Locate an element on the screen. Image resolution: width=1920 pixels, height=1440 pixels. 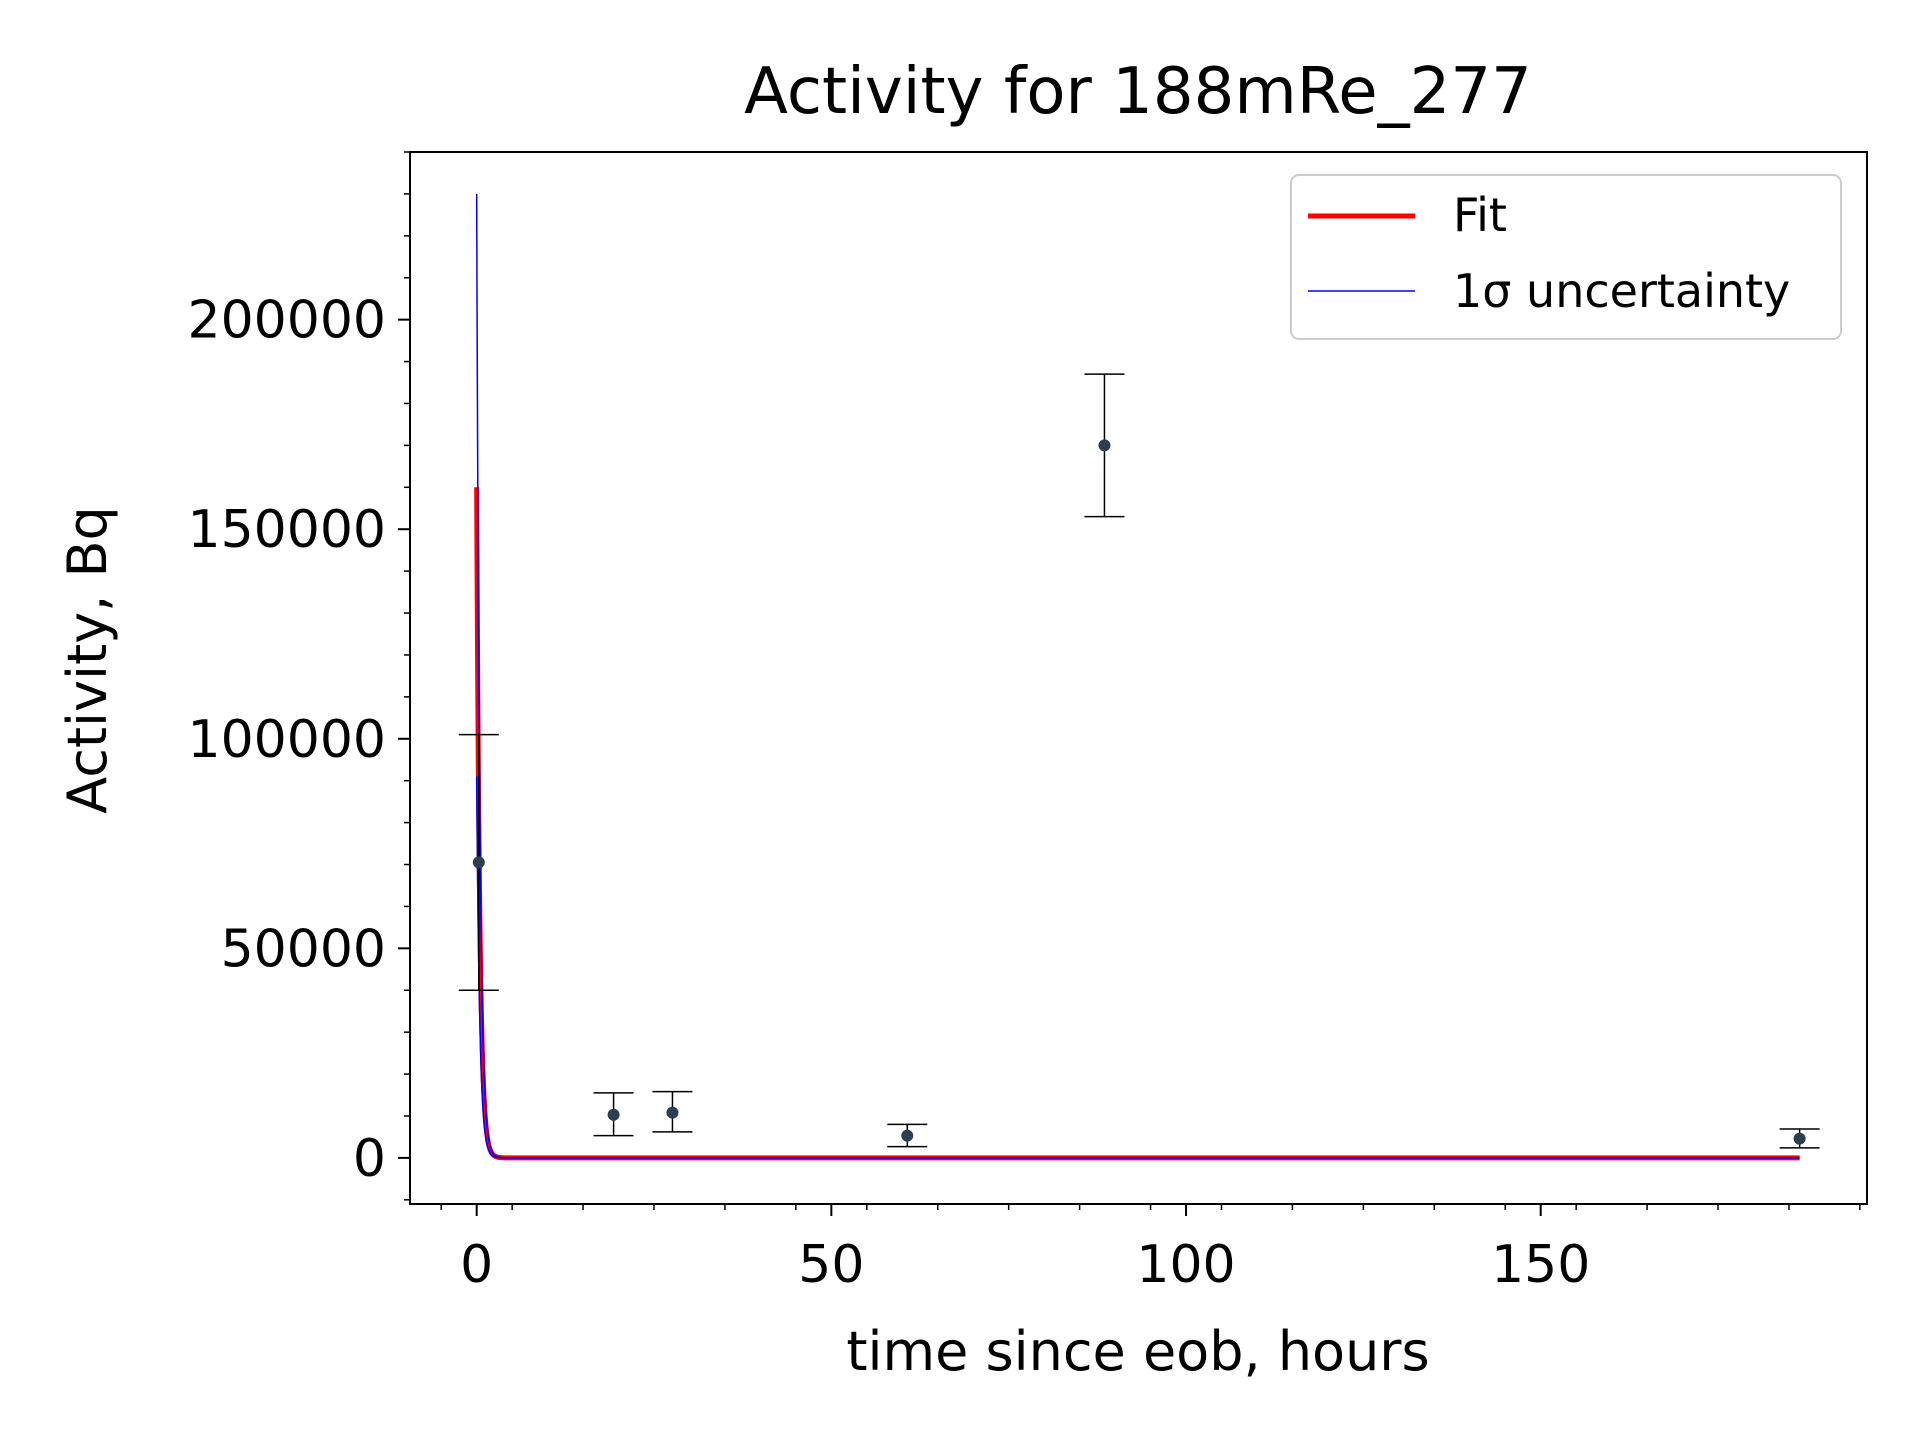
y-tick-label-3: 150000 is located at coordinates (286, 530).